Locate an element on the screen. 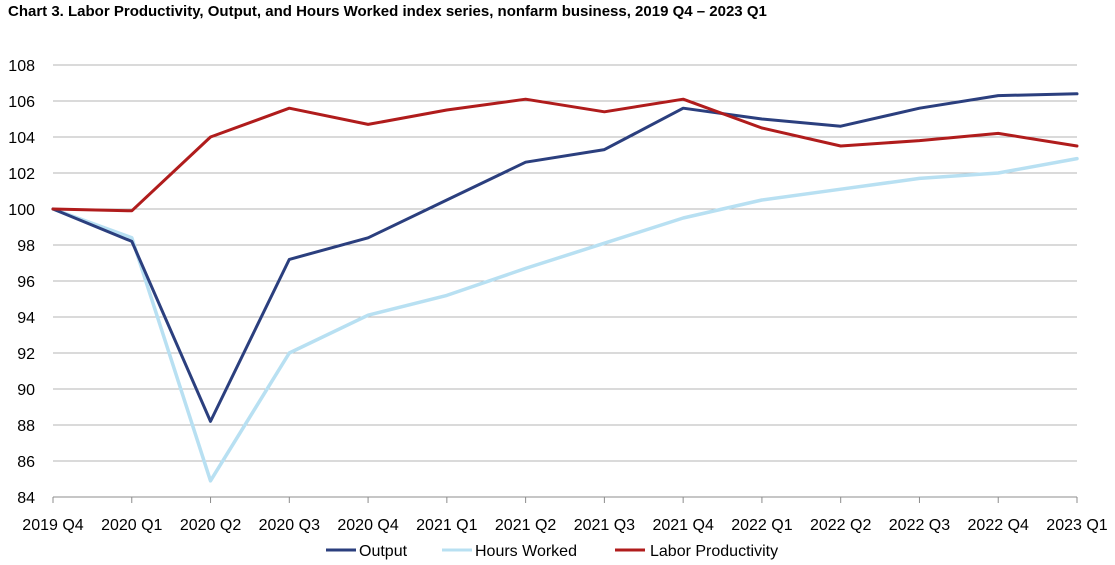 This screenshot has height=565, width=1115. legend-label: Output is located at coordinates (383, 551).